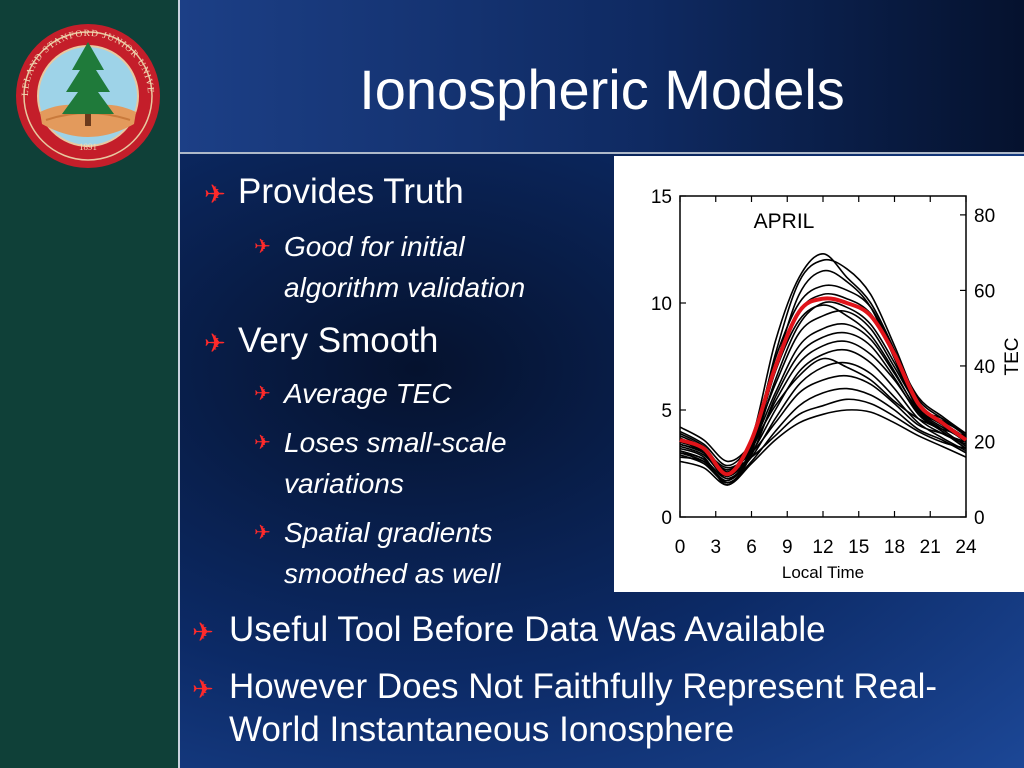 The width and height of the screenshot is (1024, 768). What do you see at coordinates (666, 518) in the screenshot?
I see `y-tick-label: 0` at bounding box center [666, 518].